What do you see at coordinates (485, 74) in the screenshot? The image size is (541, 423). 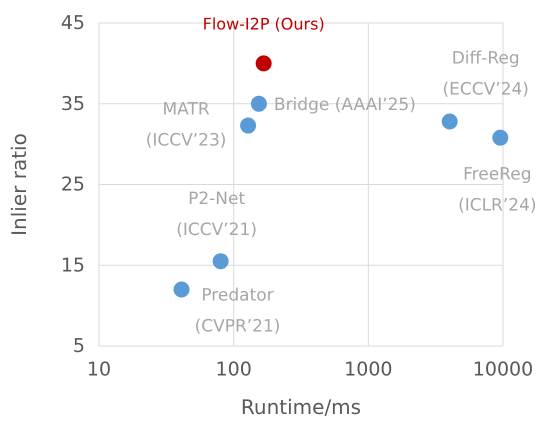 I see `annotation: Diff-Reg (ECCV’24)` at bounding box center [485, 74].